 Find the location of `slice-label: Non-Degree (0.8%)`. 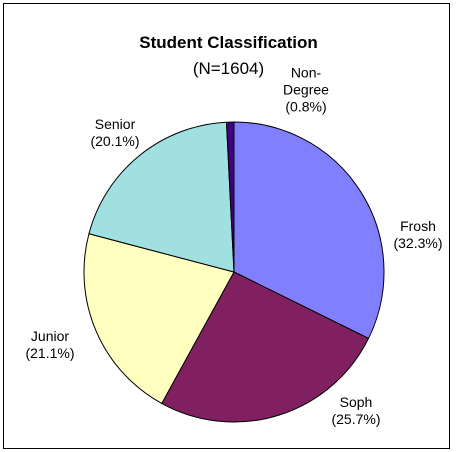

slice-label: Non-Degree (0.8%) is located at coordinates (306, 90).